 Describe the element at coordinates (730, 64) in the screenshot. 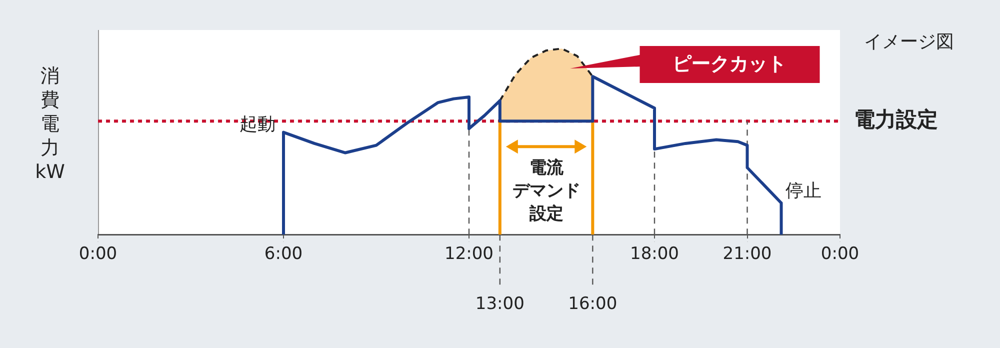

I see `annotation: ピークカット` at that location.